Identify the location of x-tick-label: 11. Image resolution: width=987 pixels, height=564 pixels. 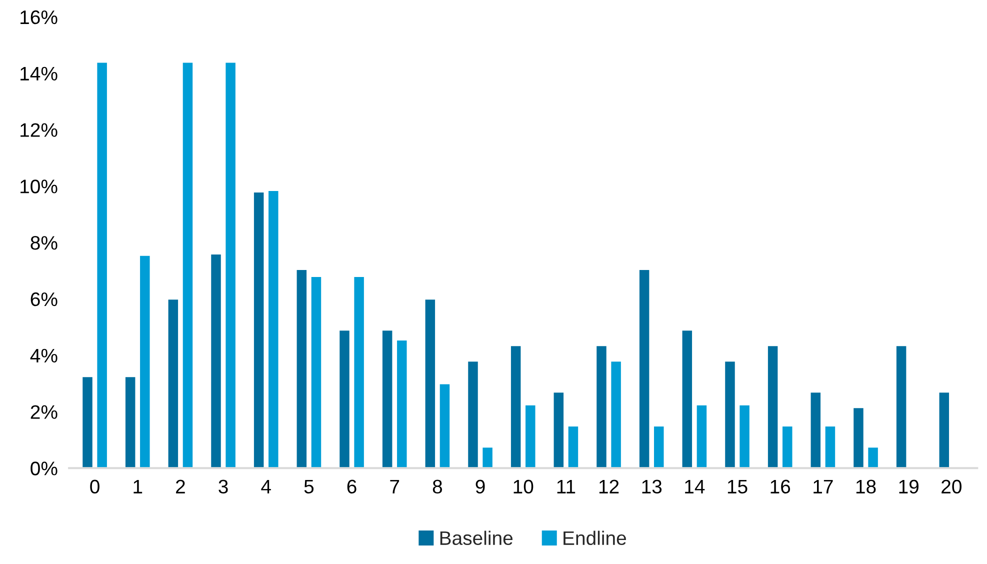
(566, 487).